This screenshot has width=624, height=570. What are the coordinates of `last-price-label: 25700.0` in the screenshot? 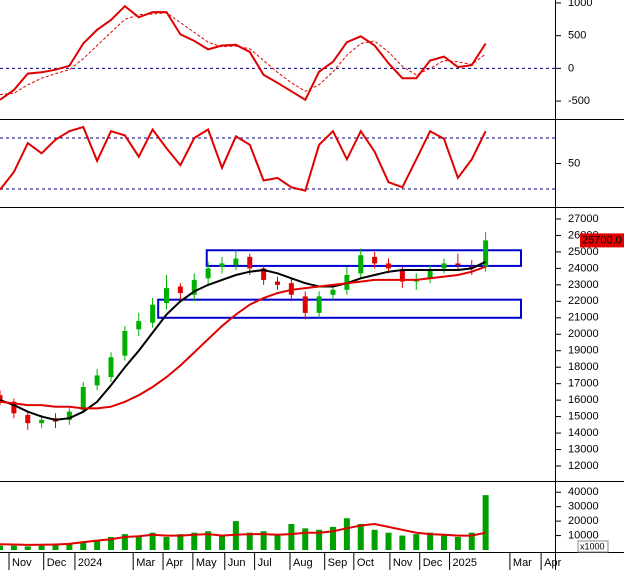 It's located at (602, 240).